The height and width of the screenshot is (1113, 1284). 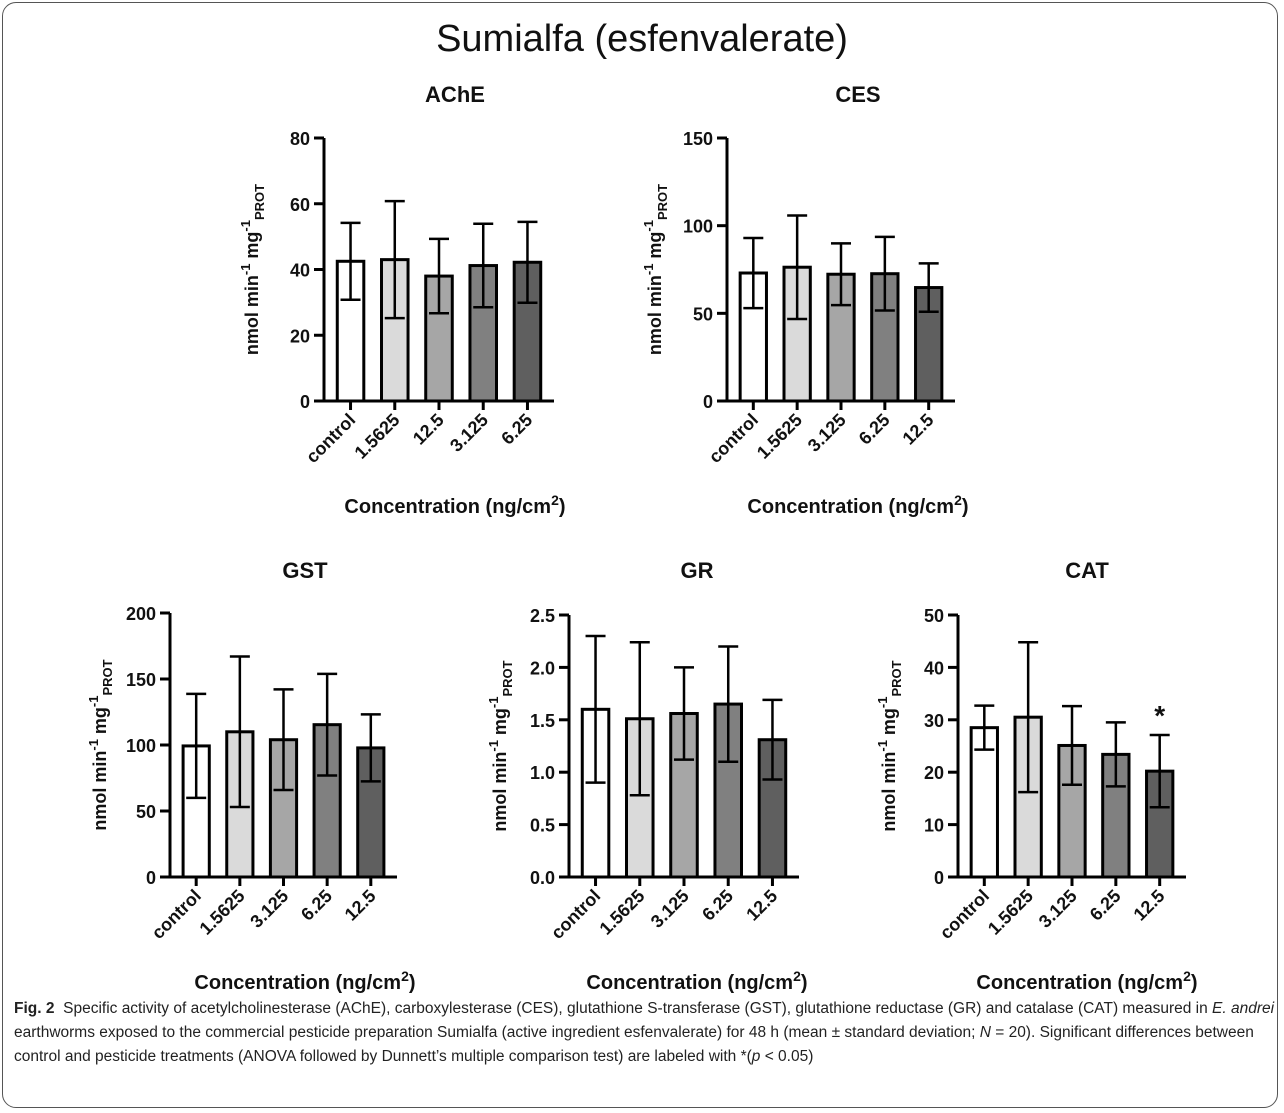 I want to click on chart-title: CAT, so click(x=1087, y=570).